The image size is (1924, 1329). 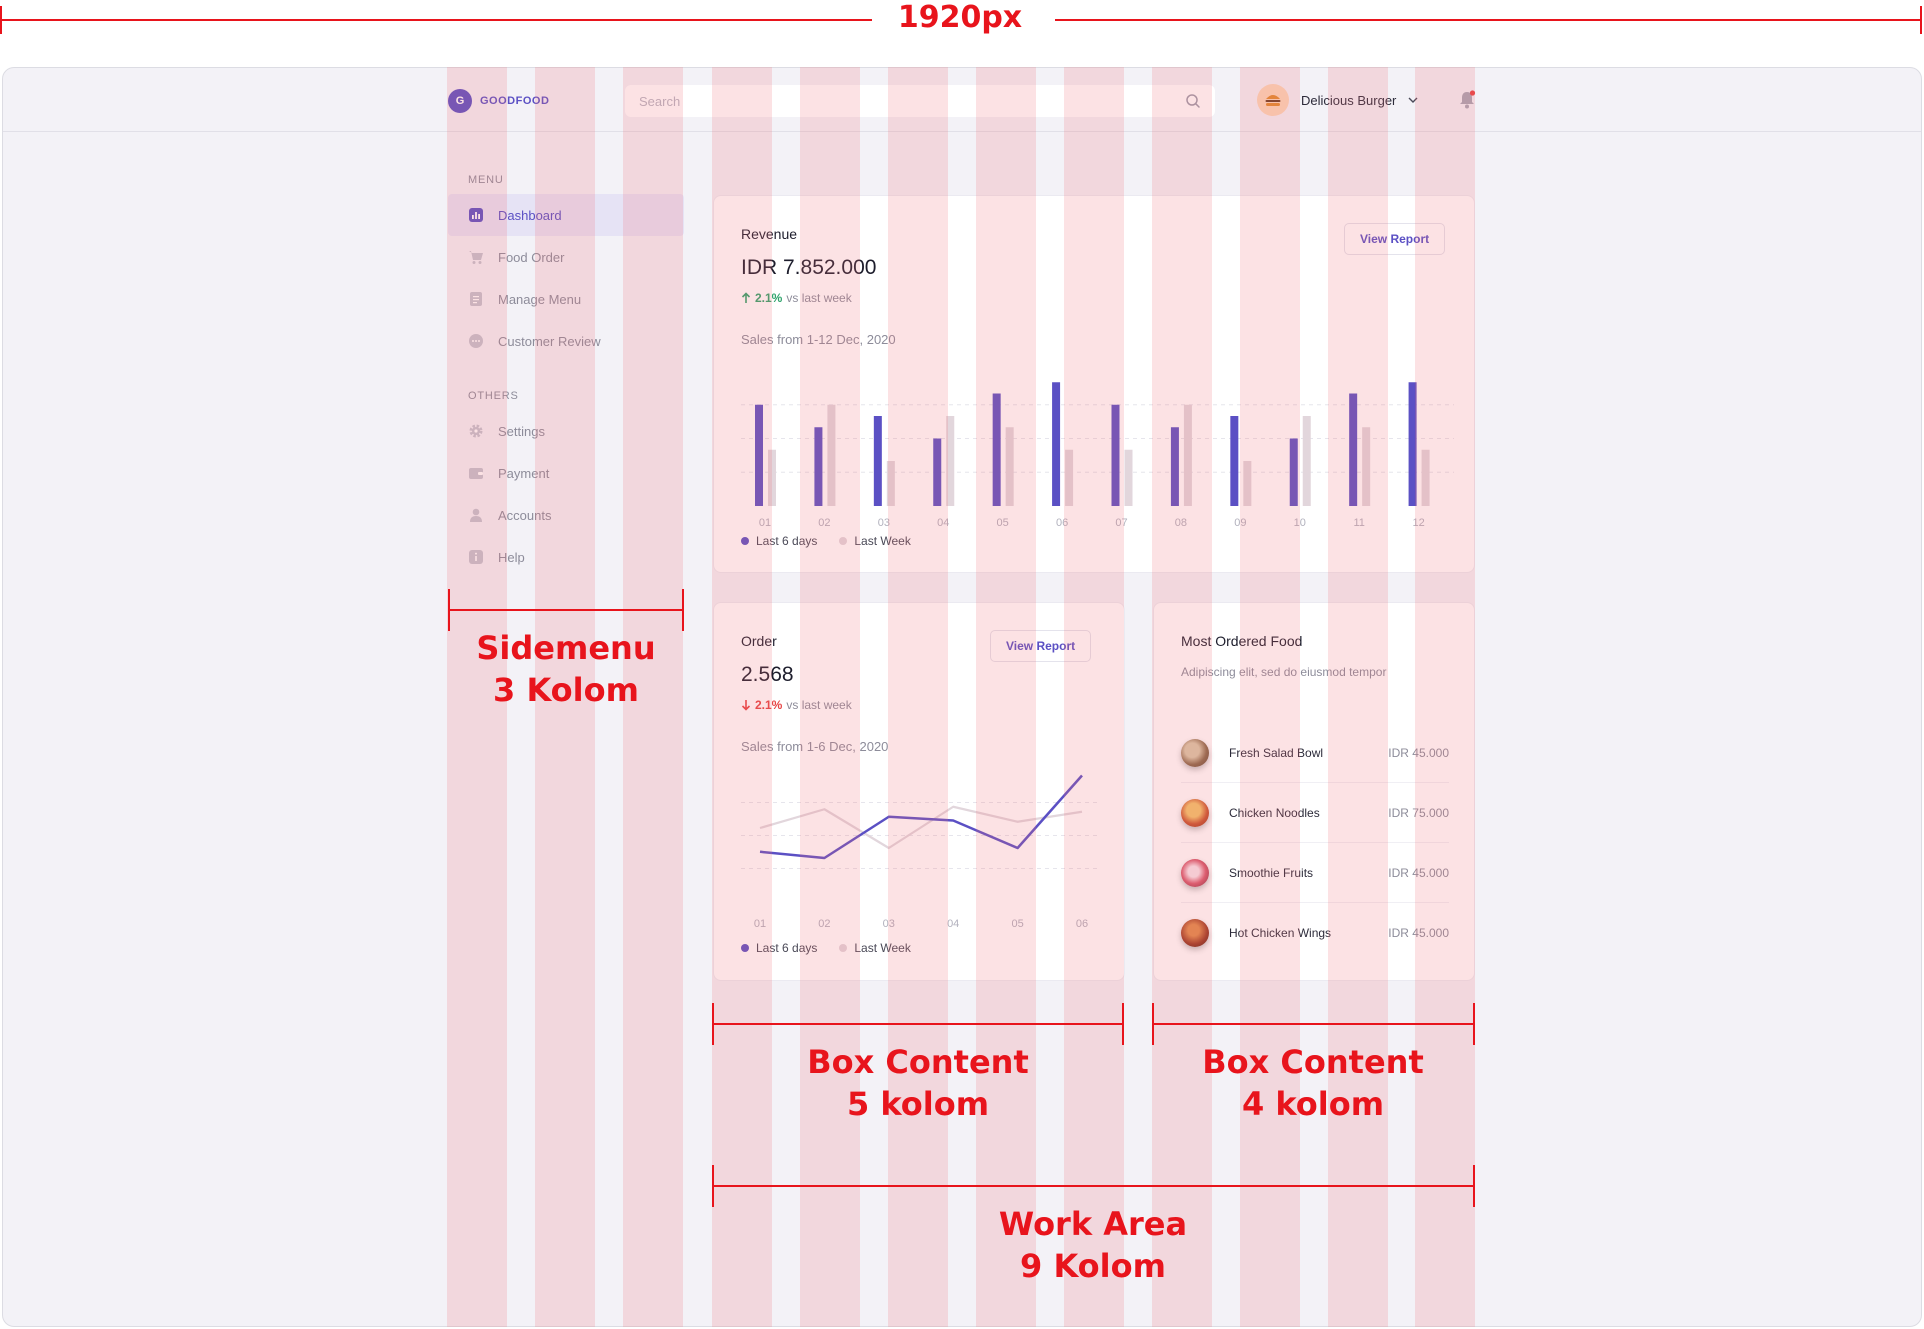 I want to click on sidebar-item-label: Customer Review, so click(x=549, y=341).